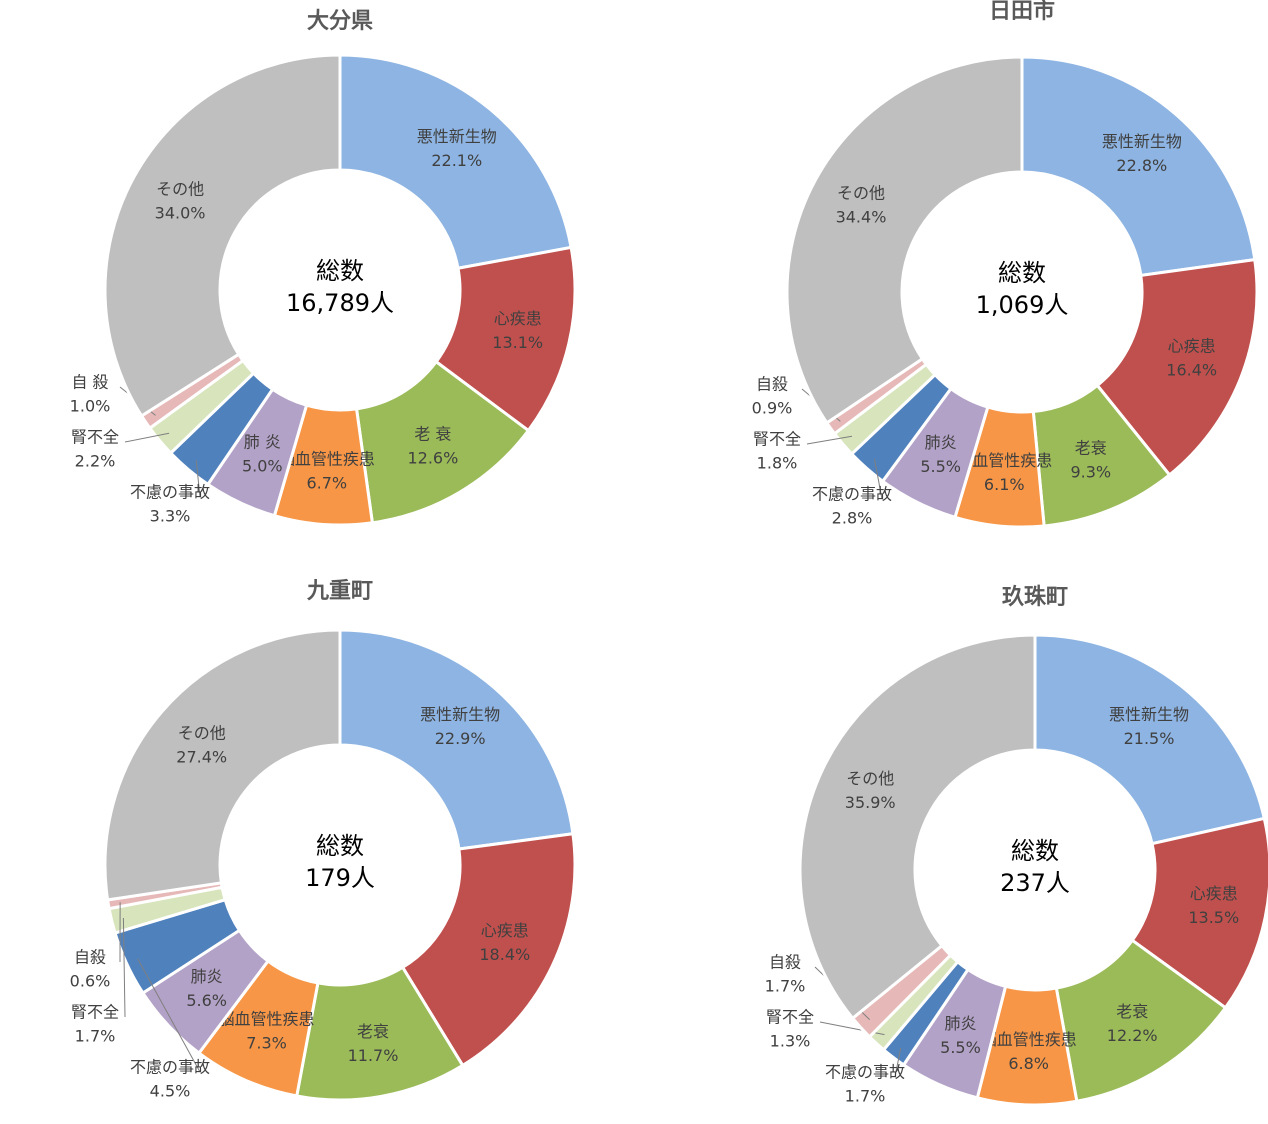 This screenshot has width=1268, height=1124. Describe the element at coordinates (340, 878) in the screenshot. I see `center-total: 179人` at that location.